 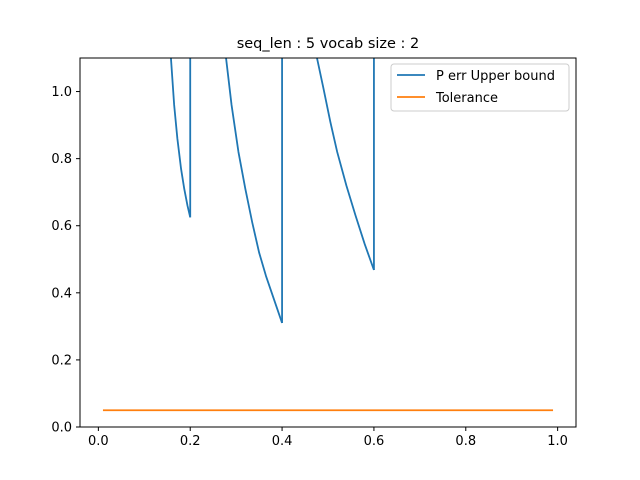 What do you see at coordinates (557, 441) in the screenshot?
I see `x-tick-label: 1.0` at bounding box center [557, 441].